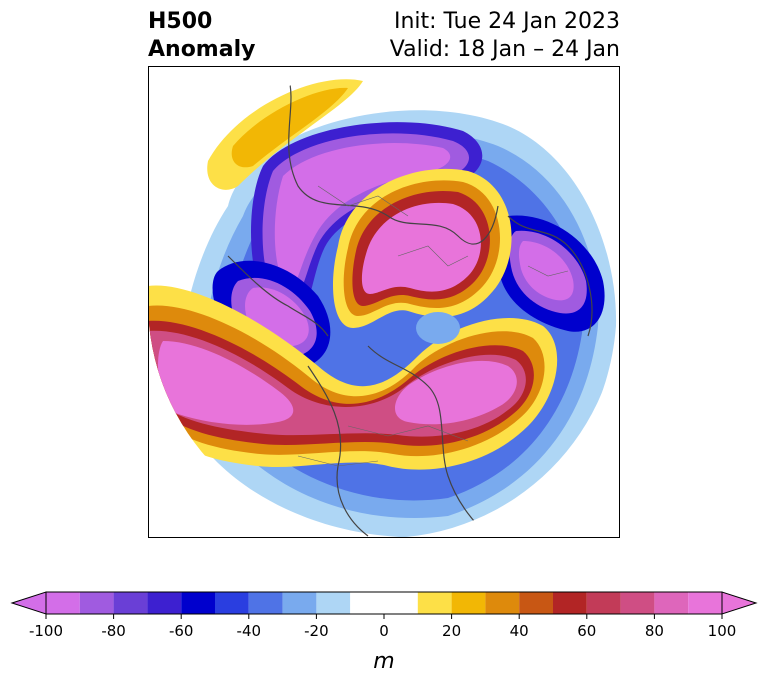  Describe the element at coordinates (202, 49) in the screenshot. I see `title-field: Anomaly` at that location.